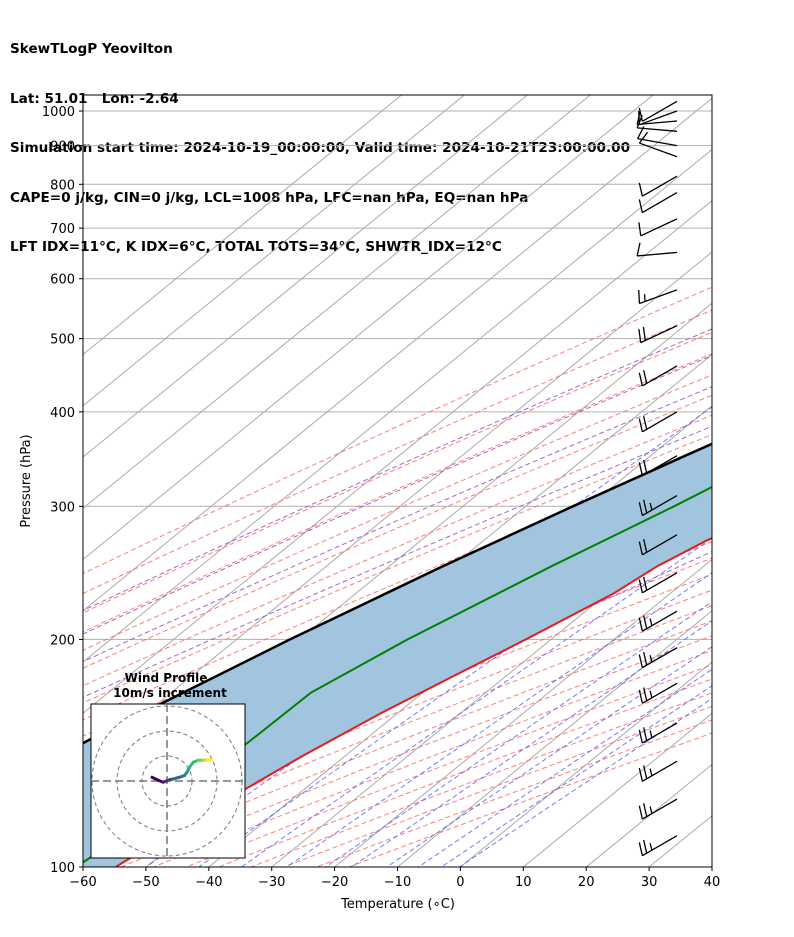 This screenshot has height=937, width=794. Describe the element at coordinates (170, 693) in the screenshot. I see `hodograph-subtitle: 10m/s increment` at that location.